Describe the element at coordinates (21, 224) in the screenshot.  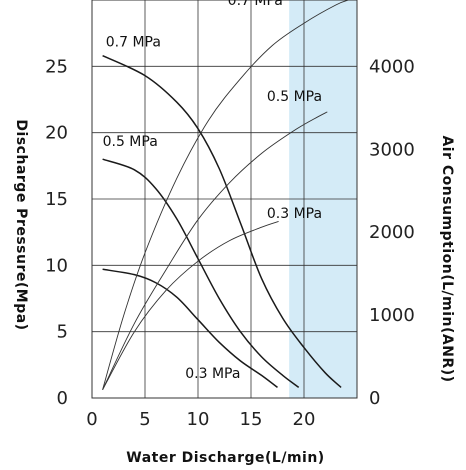
I see `y-left-axis-title: Discharge Pressure(Mpa)` at that location.